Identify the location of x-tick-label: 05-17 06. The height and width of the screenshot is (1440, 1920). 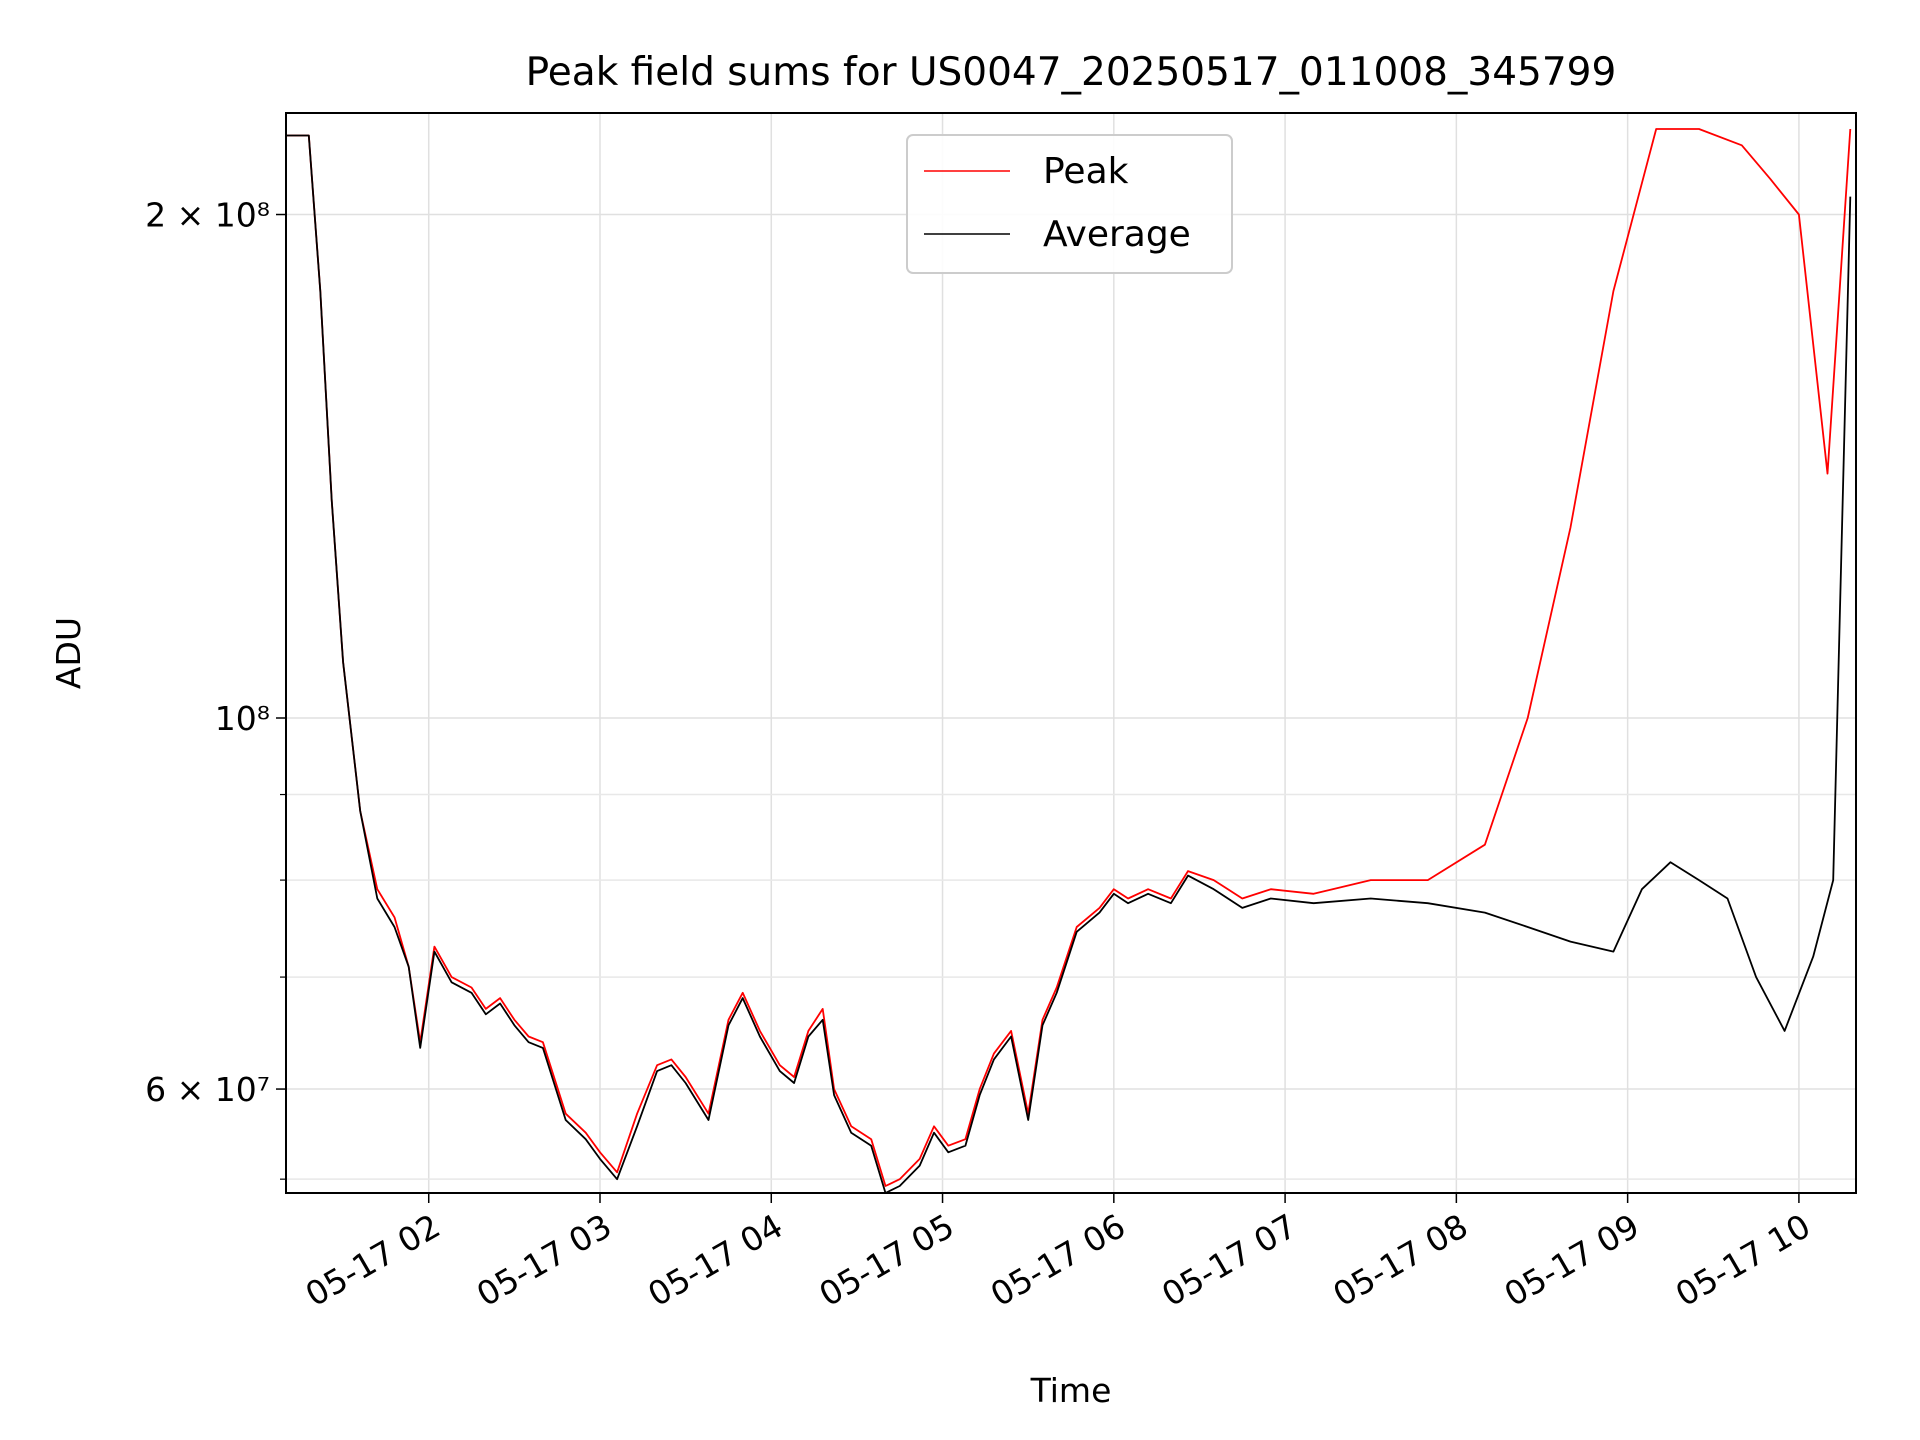
(1058, 1260).